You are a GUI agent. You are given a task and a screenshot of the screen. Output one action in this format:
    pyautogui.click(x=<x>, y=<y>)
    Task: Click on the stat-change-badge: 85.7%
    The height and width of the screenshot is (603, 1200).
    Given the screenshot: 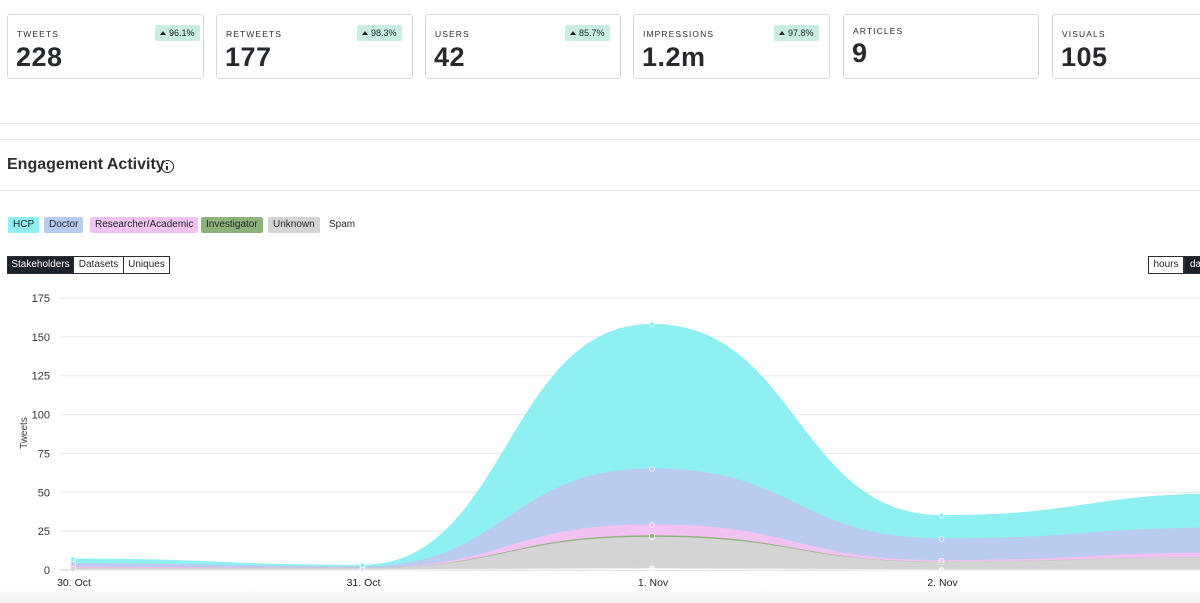 What is the action you would take?
    pyautogui.click(x=587, y=33)
    